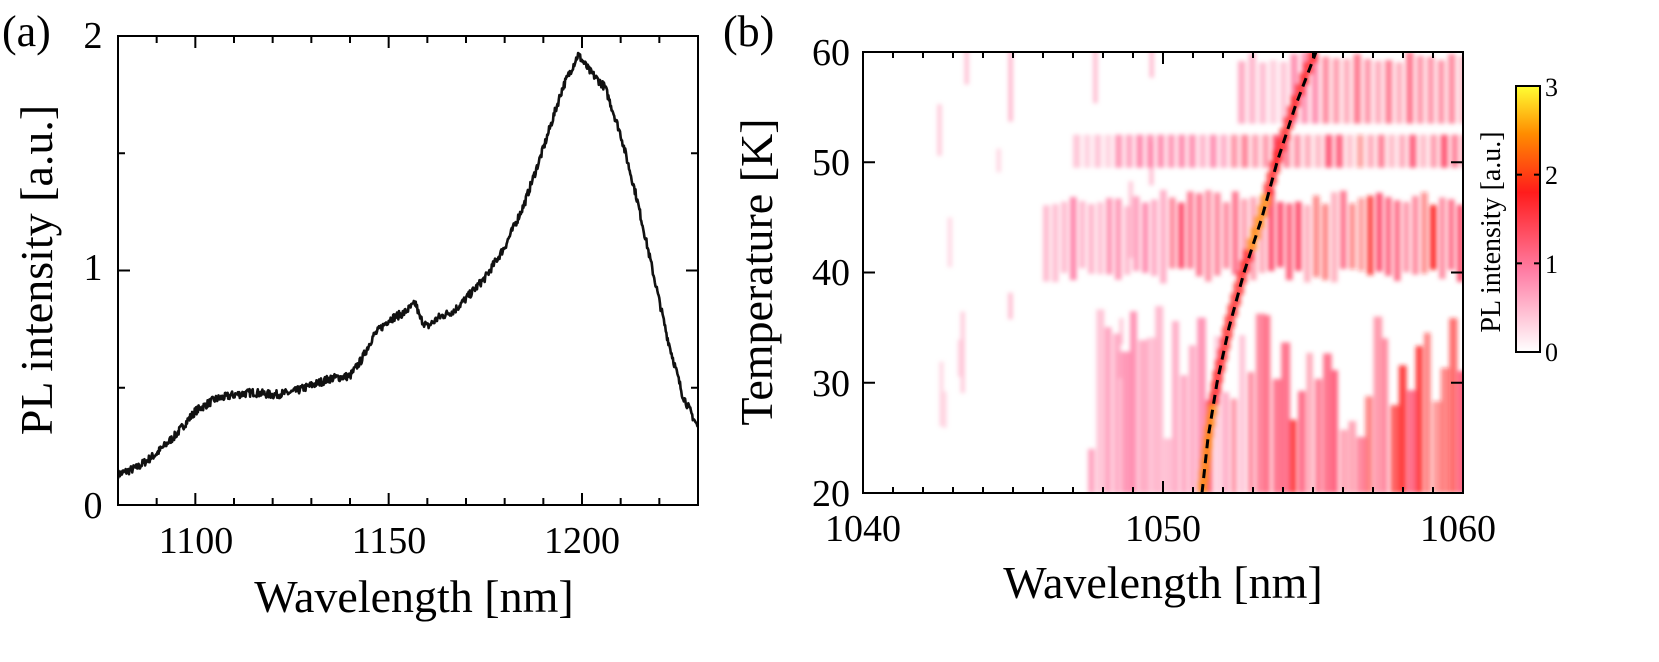 This screenshot has height=662, width=1659. Describe the element at coordinates (1259, 272) in the screenshot. I see `fit-curve` at that location.